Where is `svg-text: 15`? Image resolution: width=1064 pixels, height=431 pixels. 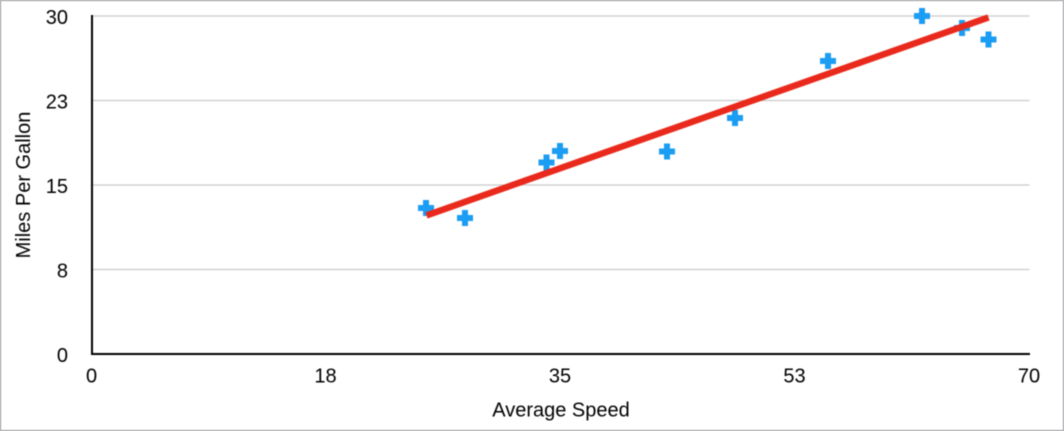
svg-text: 15 is located at coordinates (57, 187).